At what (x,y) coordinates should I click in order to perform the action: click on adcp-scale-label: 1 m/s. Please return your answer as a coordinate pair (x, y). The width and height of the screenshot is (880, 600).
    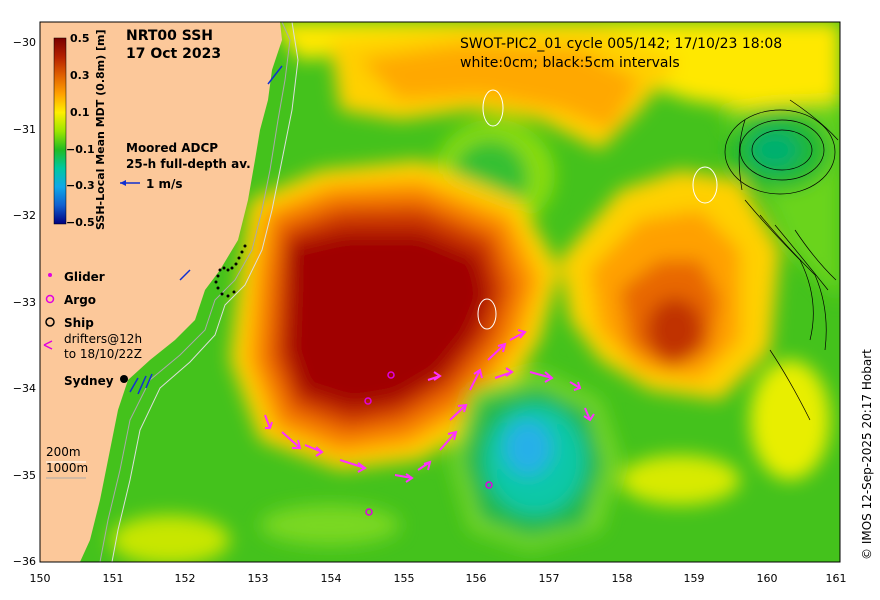
    Looking at the image, I should click on (164, 184).